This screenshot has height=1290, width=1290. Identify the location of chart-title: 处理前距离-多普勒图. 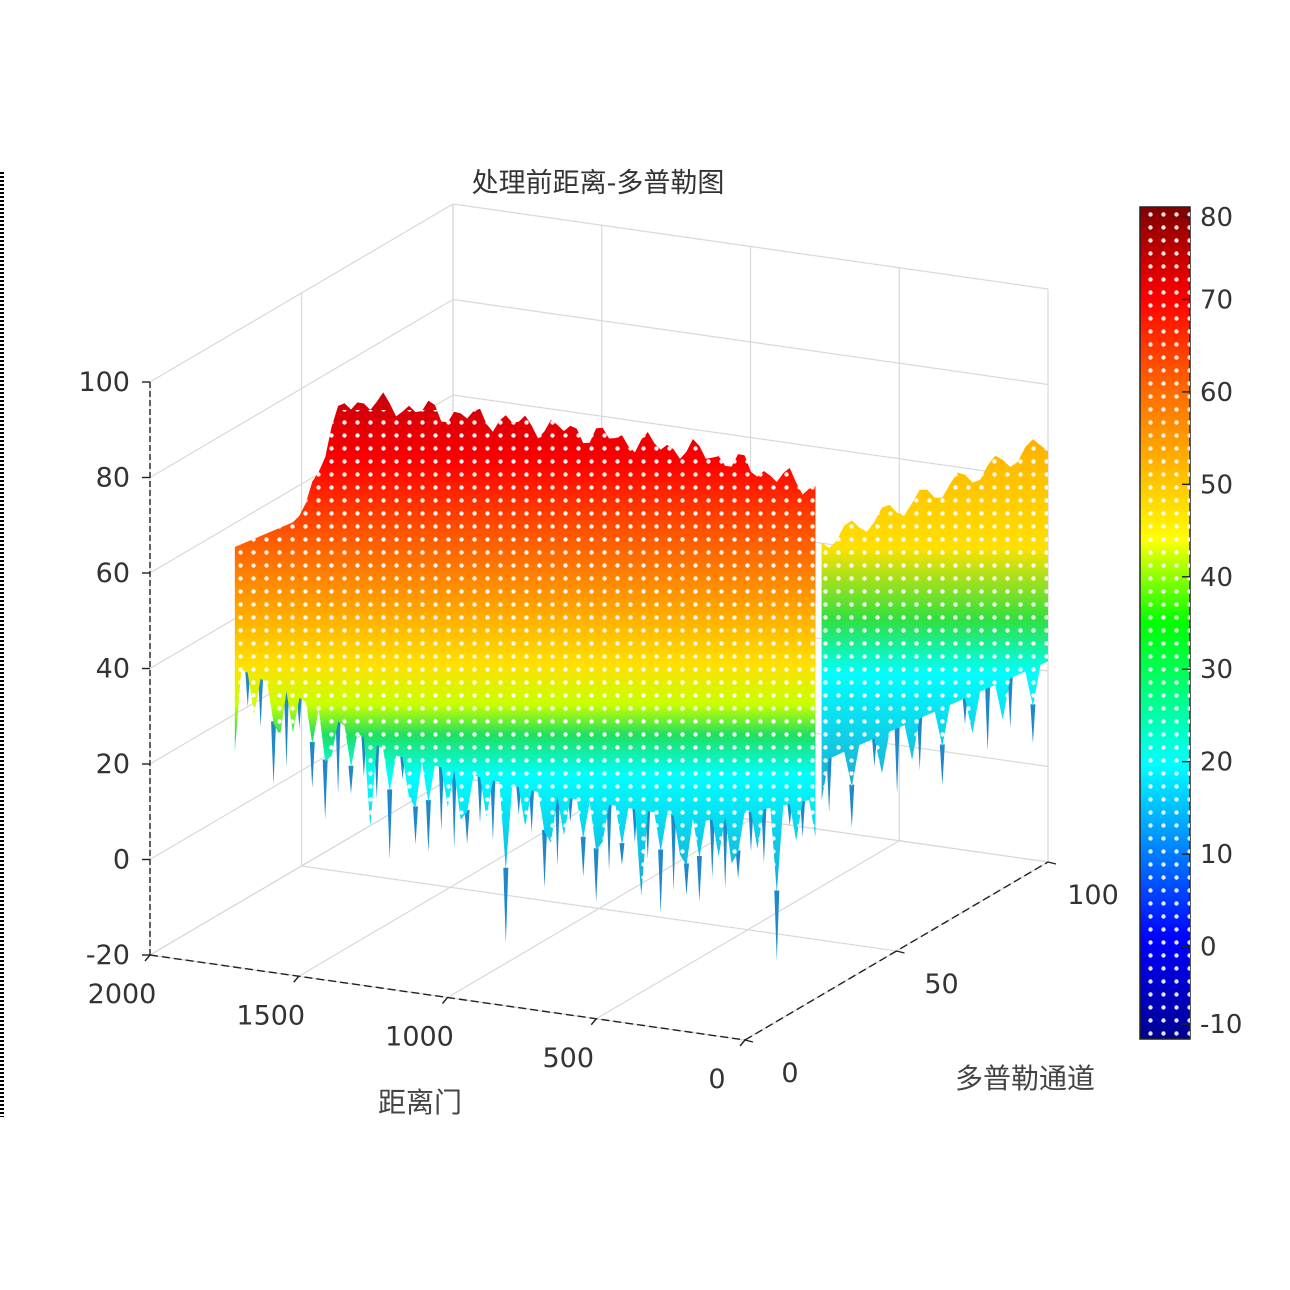
(598, 183).